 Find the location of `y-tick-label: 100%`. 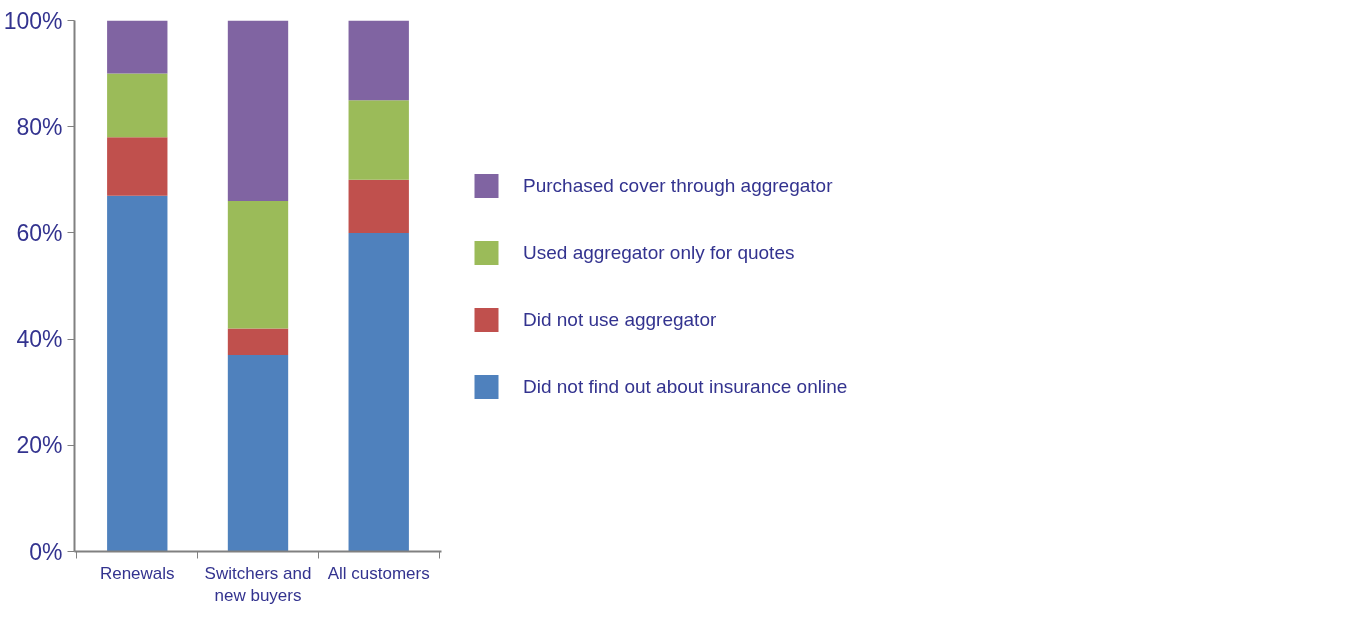

y-tick-label: 100% is located at coordinates (33, 20).